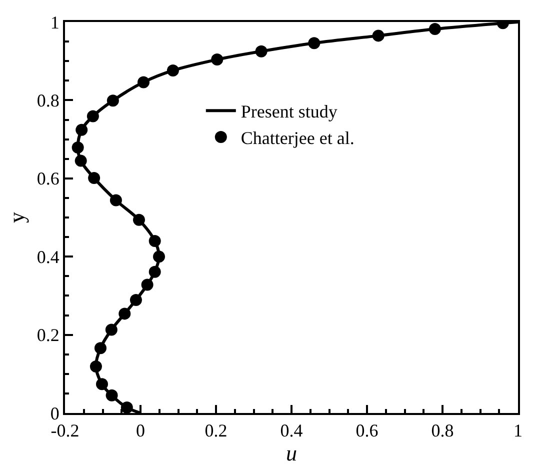 The width and height of the screenshot is (535, 473). I want to click on x-tick-label: -0.2, so click(65, 430).